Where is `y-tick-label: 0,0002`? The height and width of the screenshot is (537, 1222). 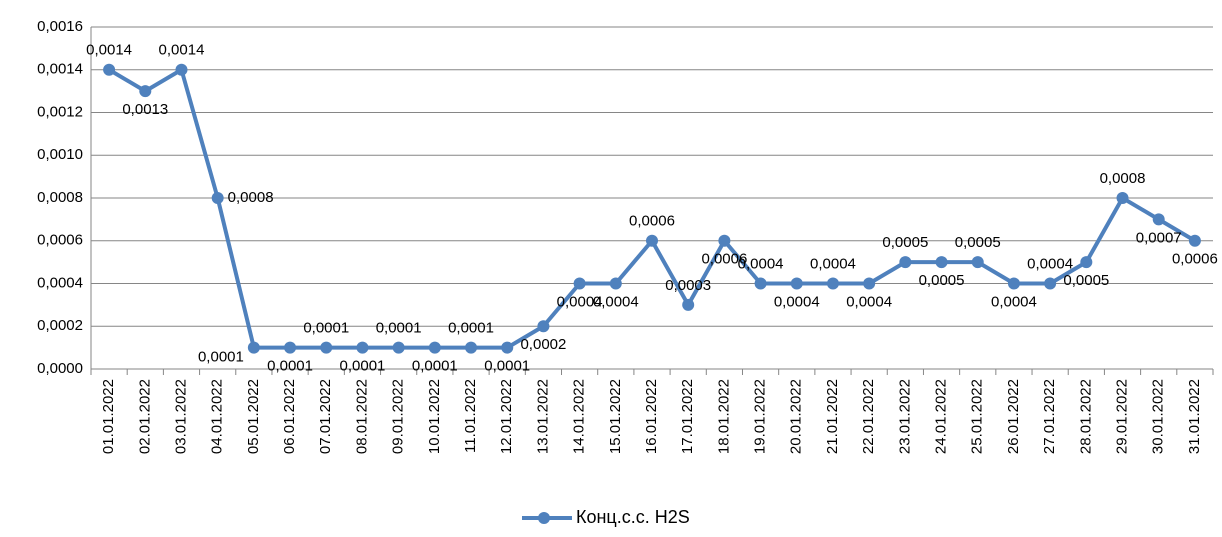
y-tick-label: 0,0002 is located at coordinates (60, 325).